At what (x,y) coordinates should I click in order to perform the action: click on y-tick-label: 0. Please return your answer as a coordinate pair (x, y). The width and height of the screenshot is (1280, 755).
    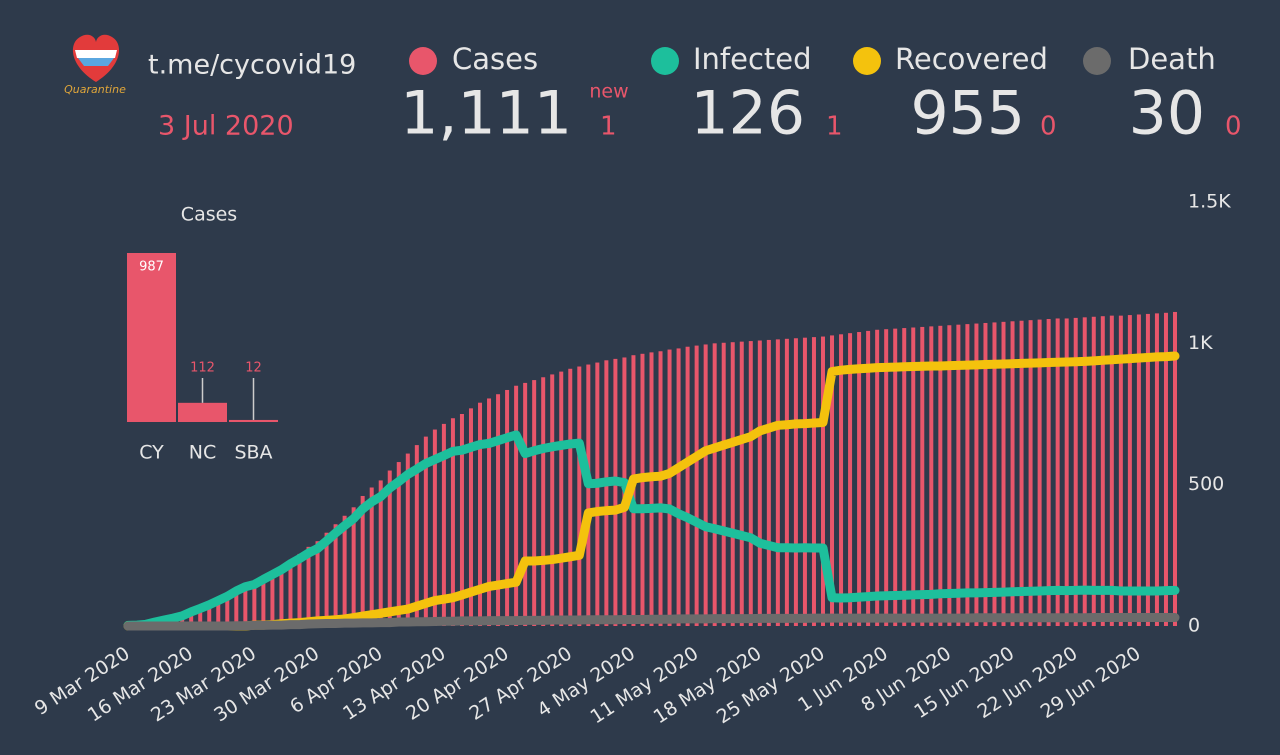
    Looking at the image, I should click on (1194, 626).